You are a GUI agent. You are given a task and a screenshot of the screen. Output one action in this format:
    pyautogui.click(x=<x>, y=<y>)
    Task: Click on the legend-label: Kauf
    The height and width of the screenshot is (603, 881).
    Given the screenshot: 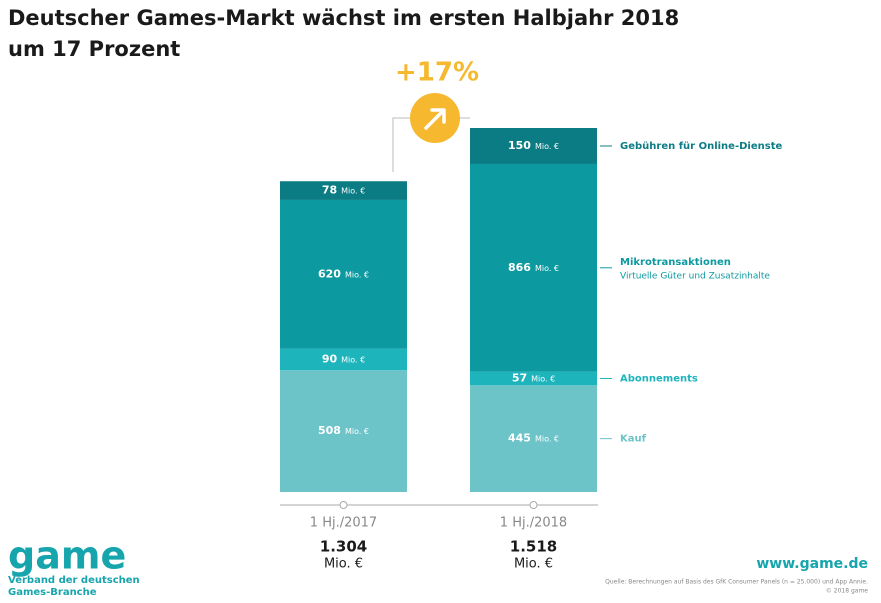 What is the action you would take?
    pyautogui.click(x=633, y=439)
    